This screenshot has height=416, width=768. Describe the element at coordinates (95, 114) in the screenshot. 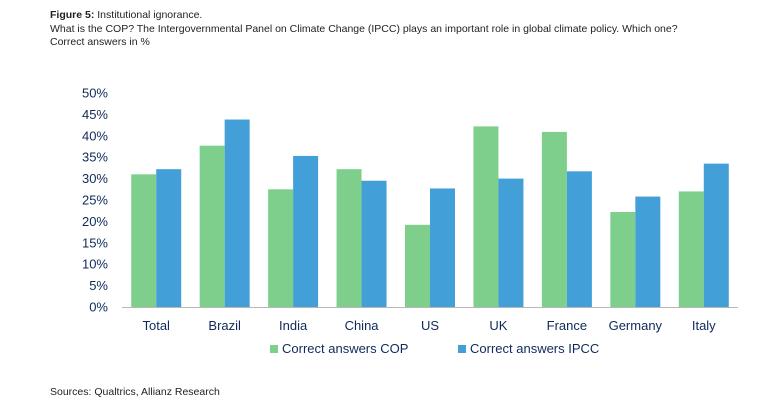

I see `y-tick-label: 45%` at that location.